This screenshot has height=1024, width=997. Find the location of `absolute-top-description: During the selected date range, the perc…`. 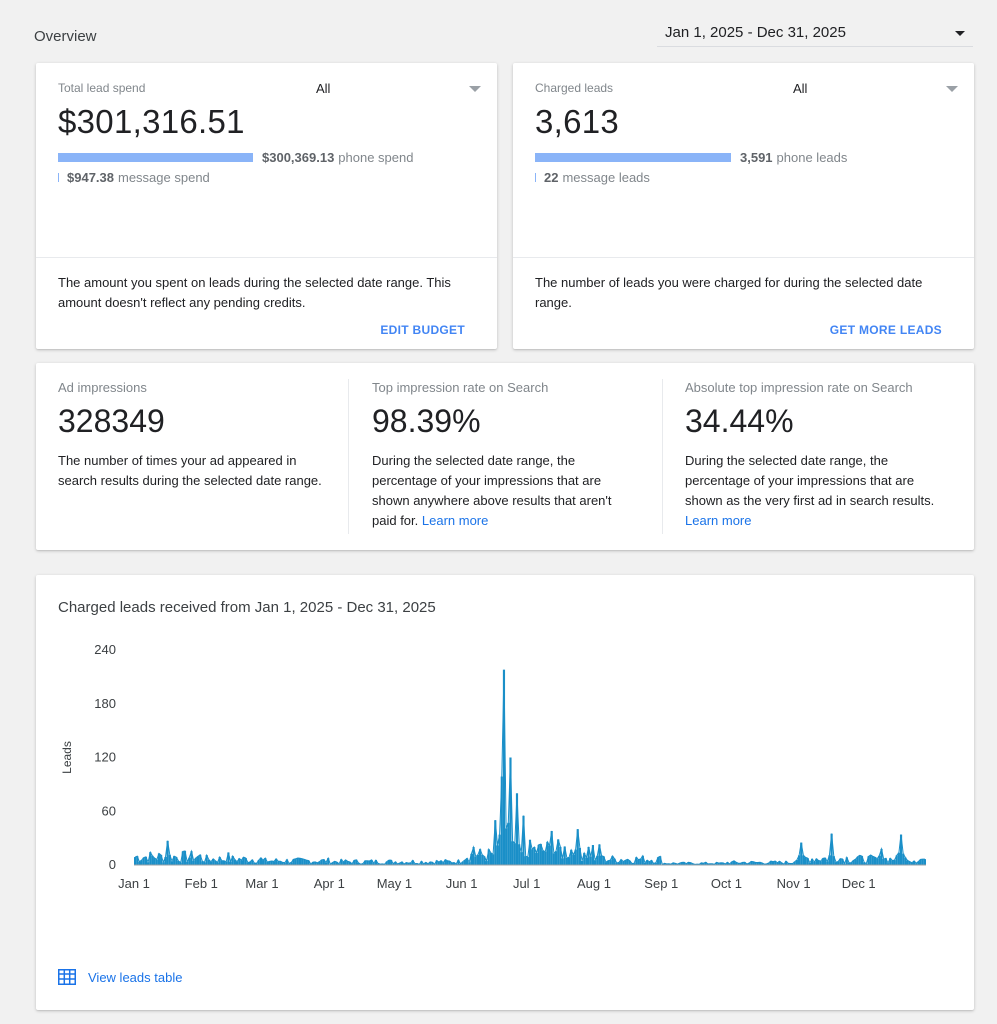

absolute-top-description: During the selected date range, the perc… is located at coordinates (817, 491).